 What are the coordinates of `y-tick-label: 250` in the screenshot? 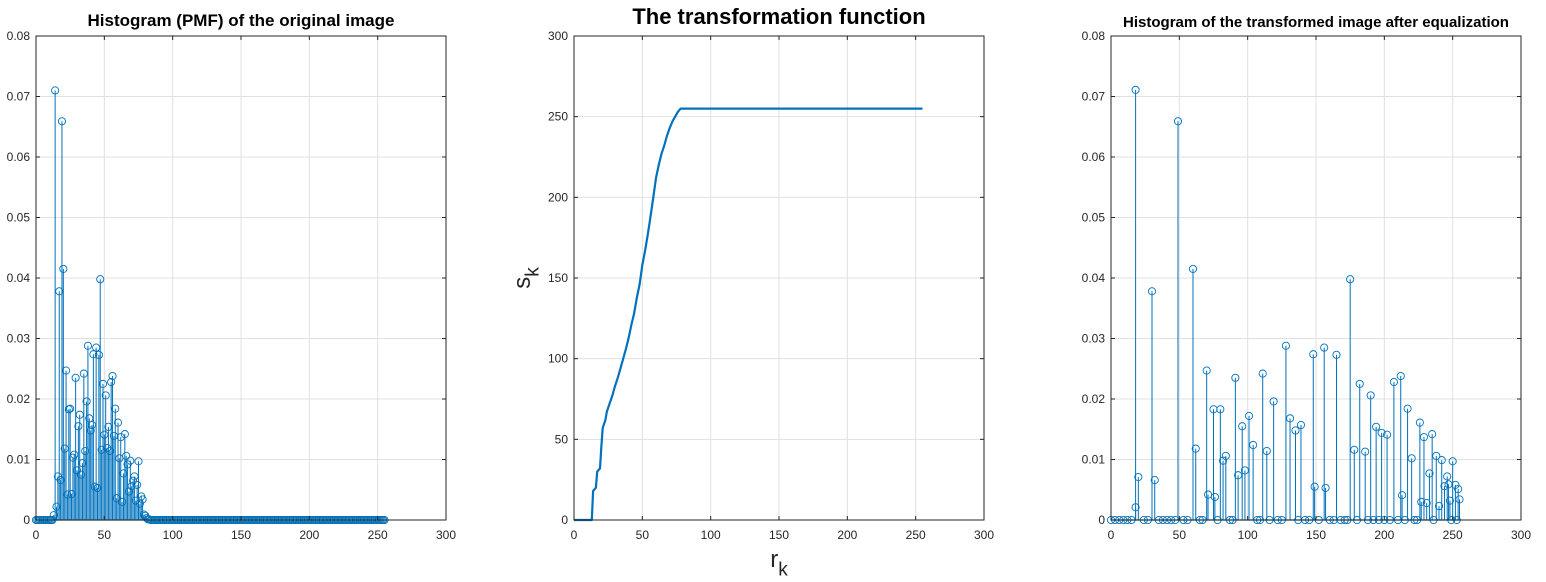 It's located at (558, 117).